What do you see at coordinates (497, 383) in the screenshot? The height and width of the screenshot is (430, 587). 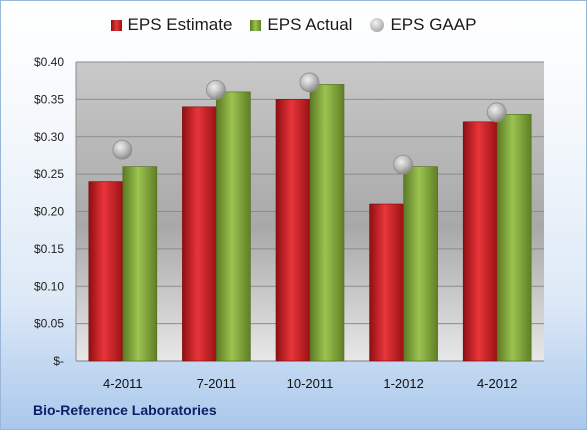 I see `x-tick-label: 4-2012` at bounding box center [497, 383].